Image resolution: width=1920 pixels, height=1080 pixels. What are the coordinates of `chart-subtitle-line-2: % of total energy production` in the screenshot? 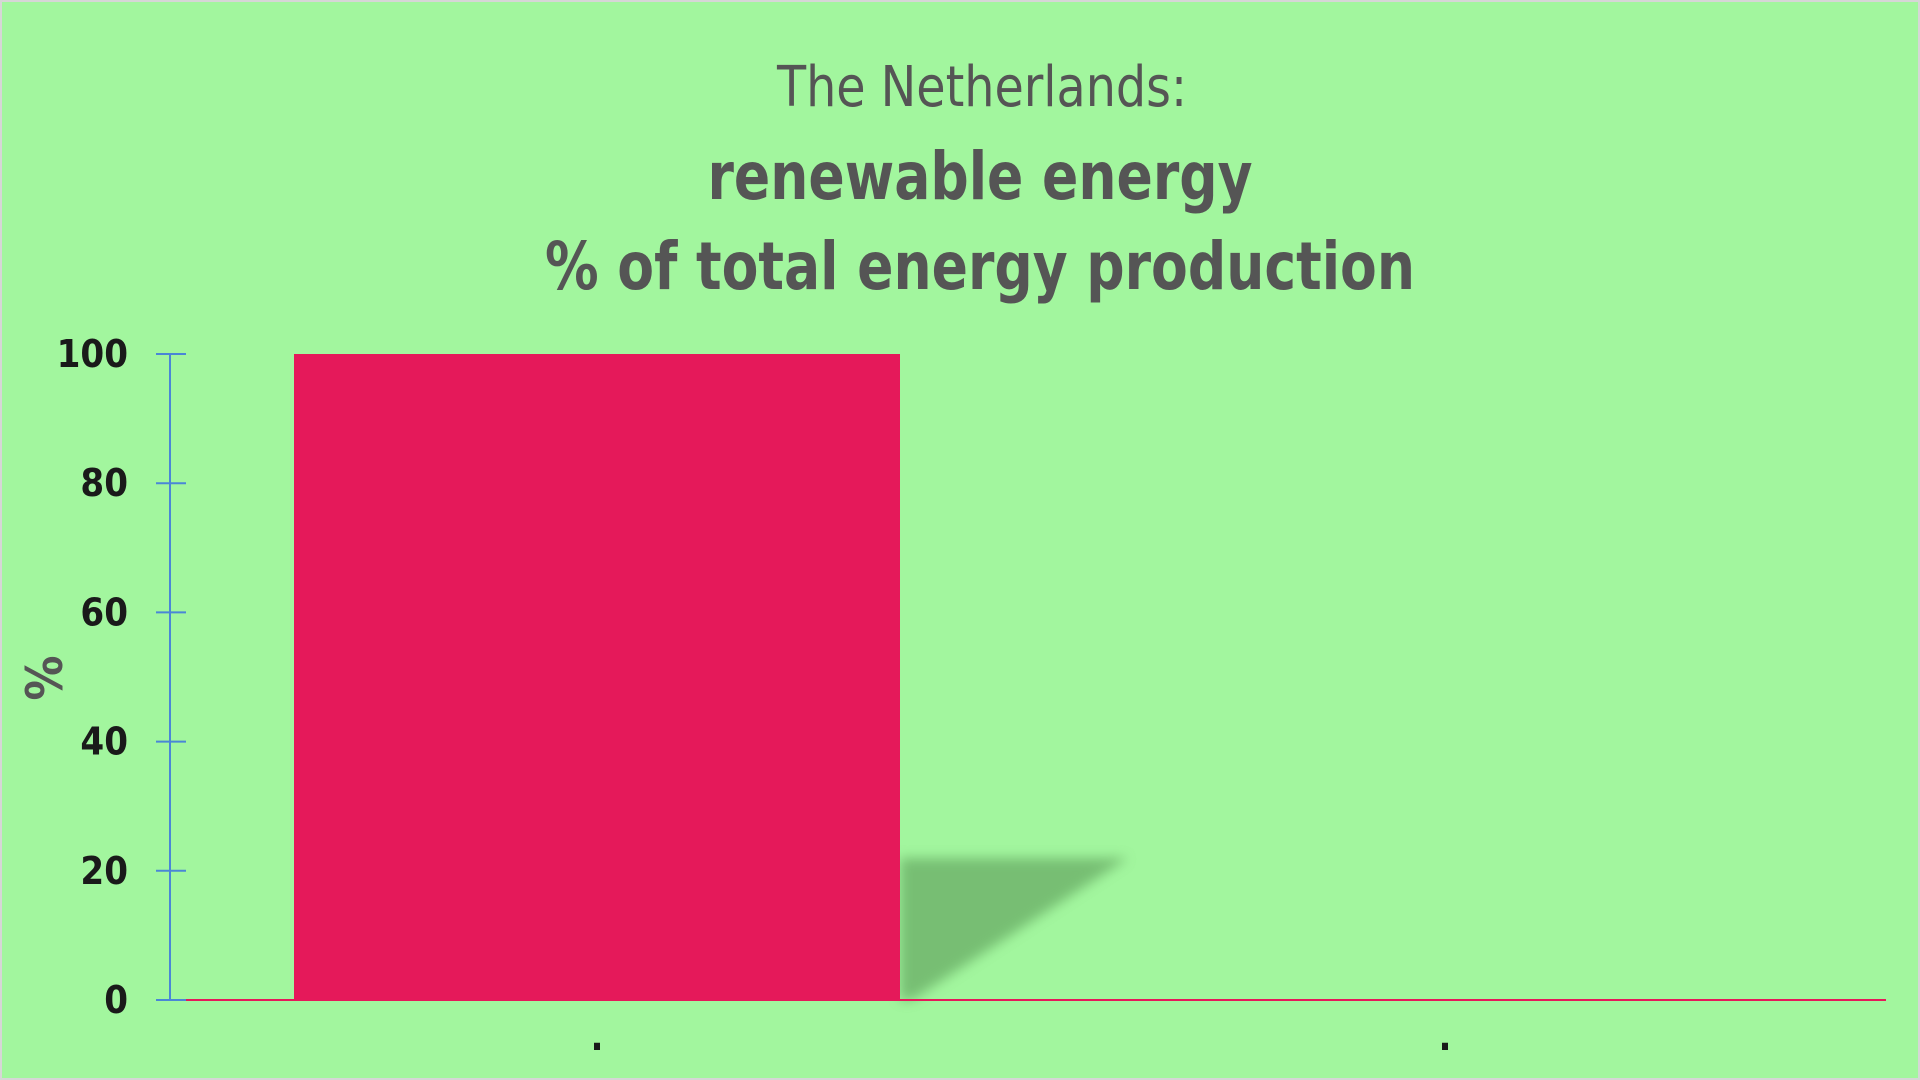 It's located at (980, 266).